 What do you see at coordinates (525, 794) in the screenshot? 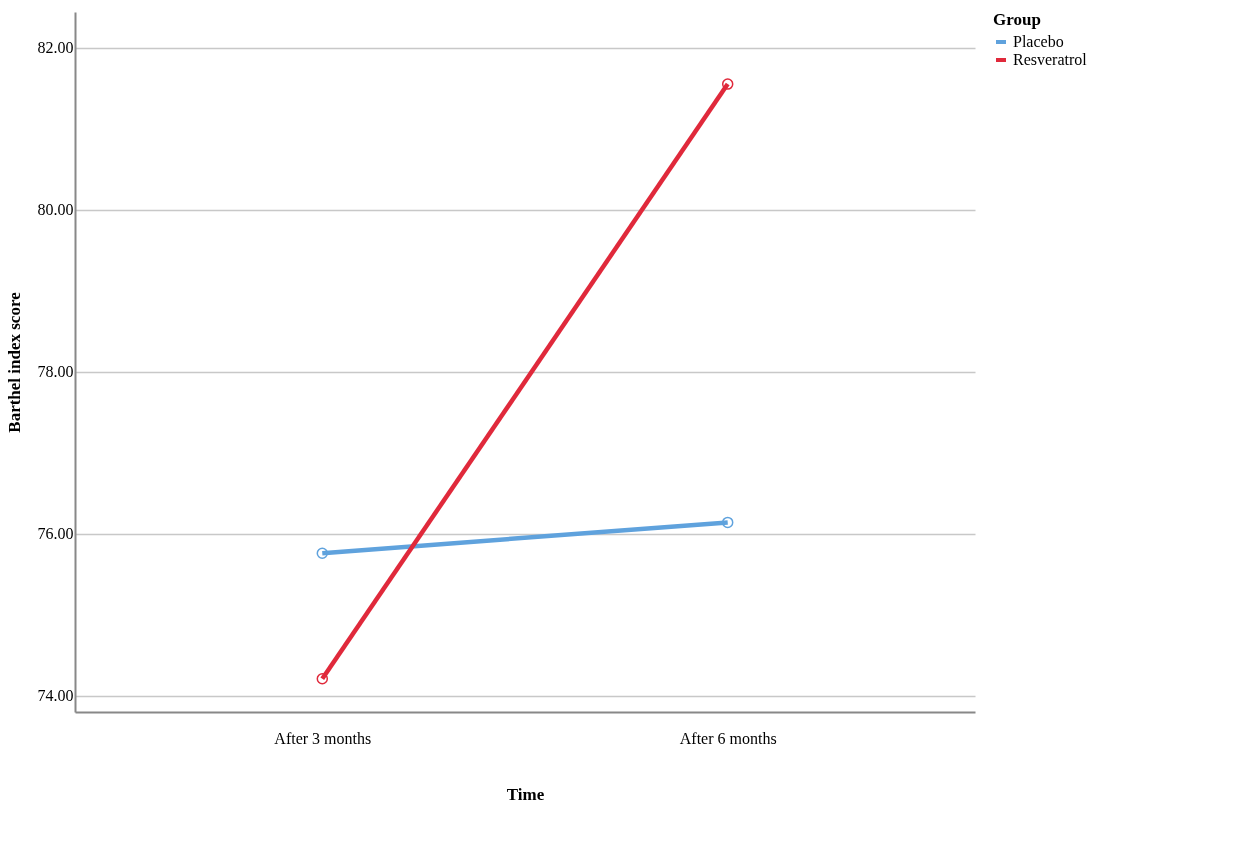
I see `x-axis-title: Time` at bounding box center [525, 794].